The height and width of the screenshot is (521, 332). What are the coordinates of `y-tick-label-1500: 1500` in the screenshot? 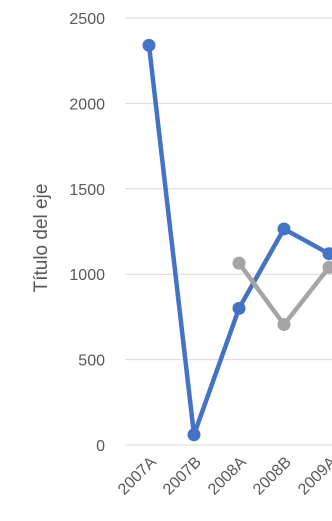 It's located at (87, 190).